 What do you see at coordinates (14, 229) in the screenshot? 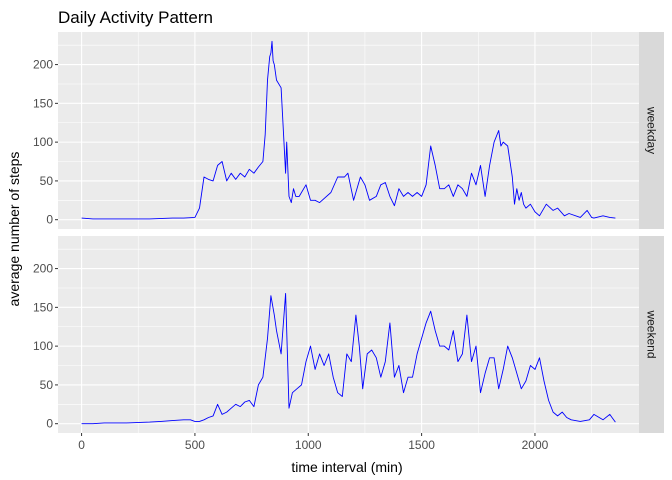
I see `y-axis-title: average number of steps` at bounding box center [14, 229].